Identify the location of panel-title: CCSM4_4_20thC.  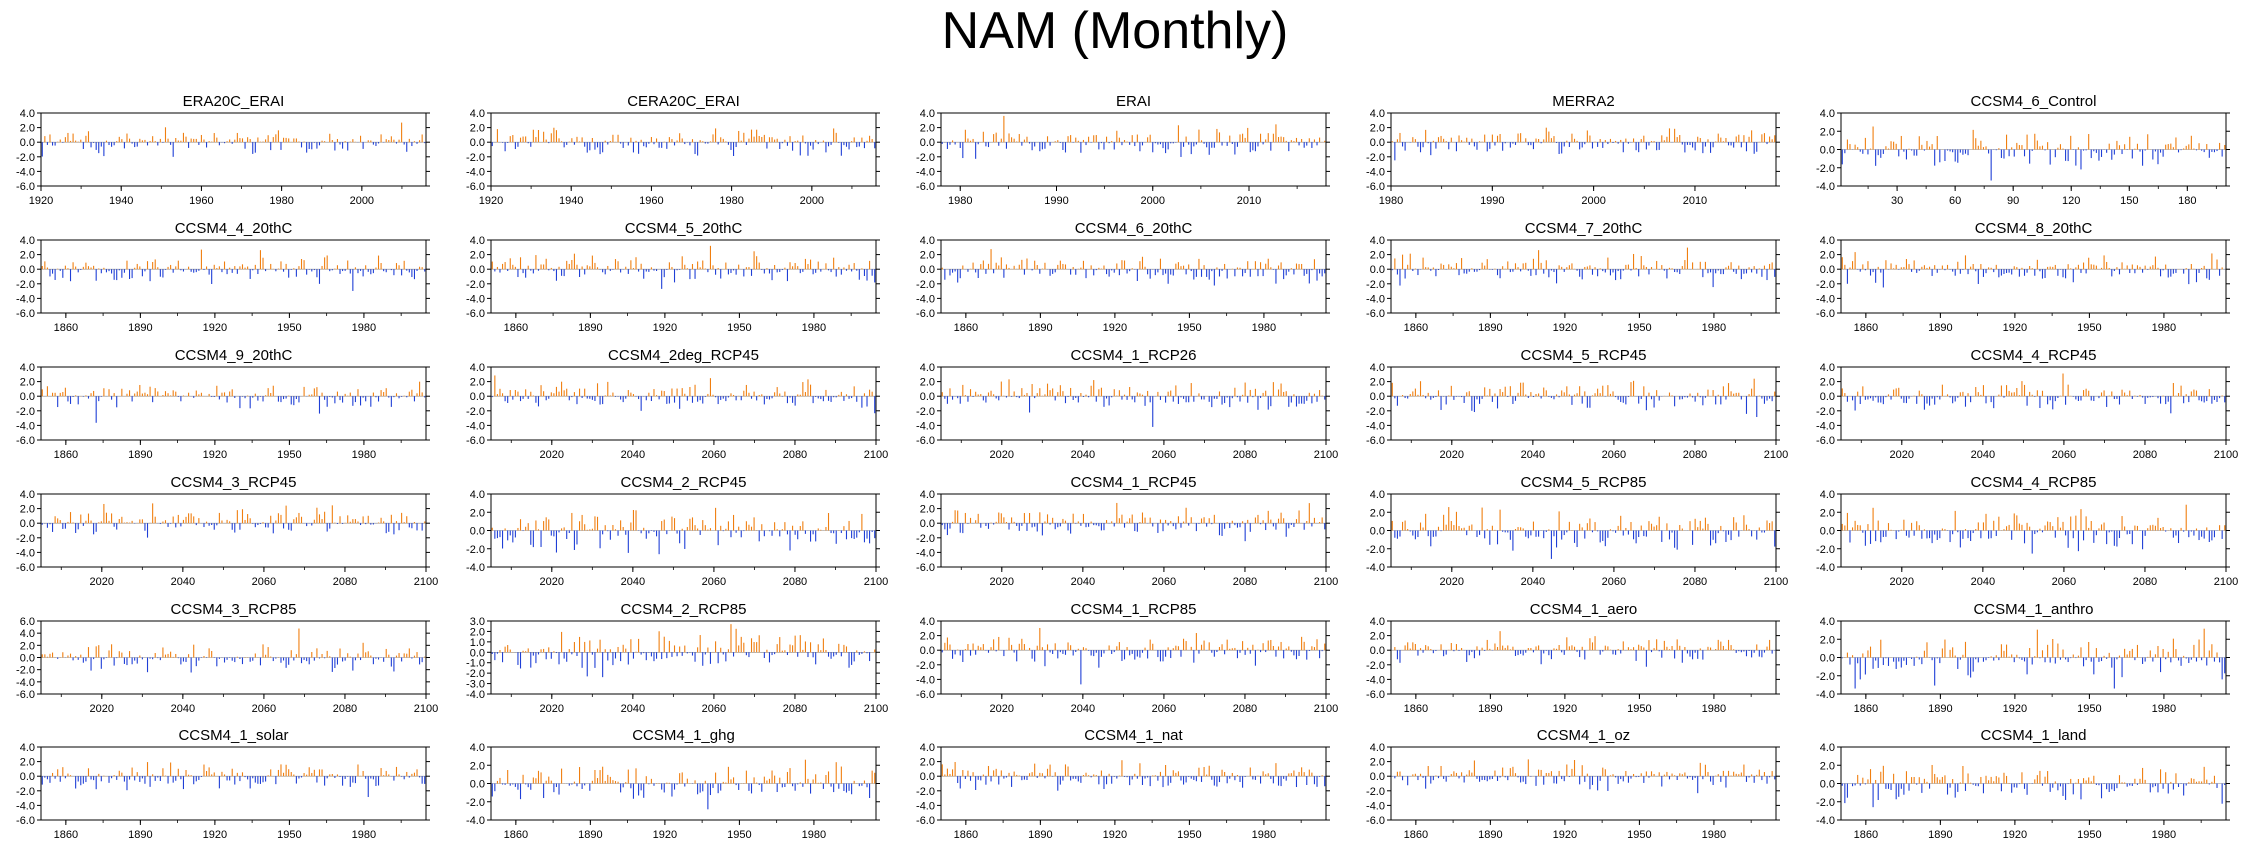
(234, 228).